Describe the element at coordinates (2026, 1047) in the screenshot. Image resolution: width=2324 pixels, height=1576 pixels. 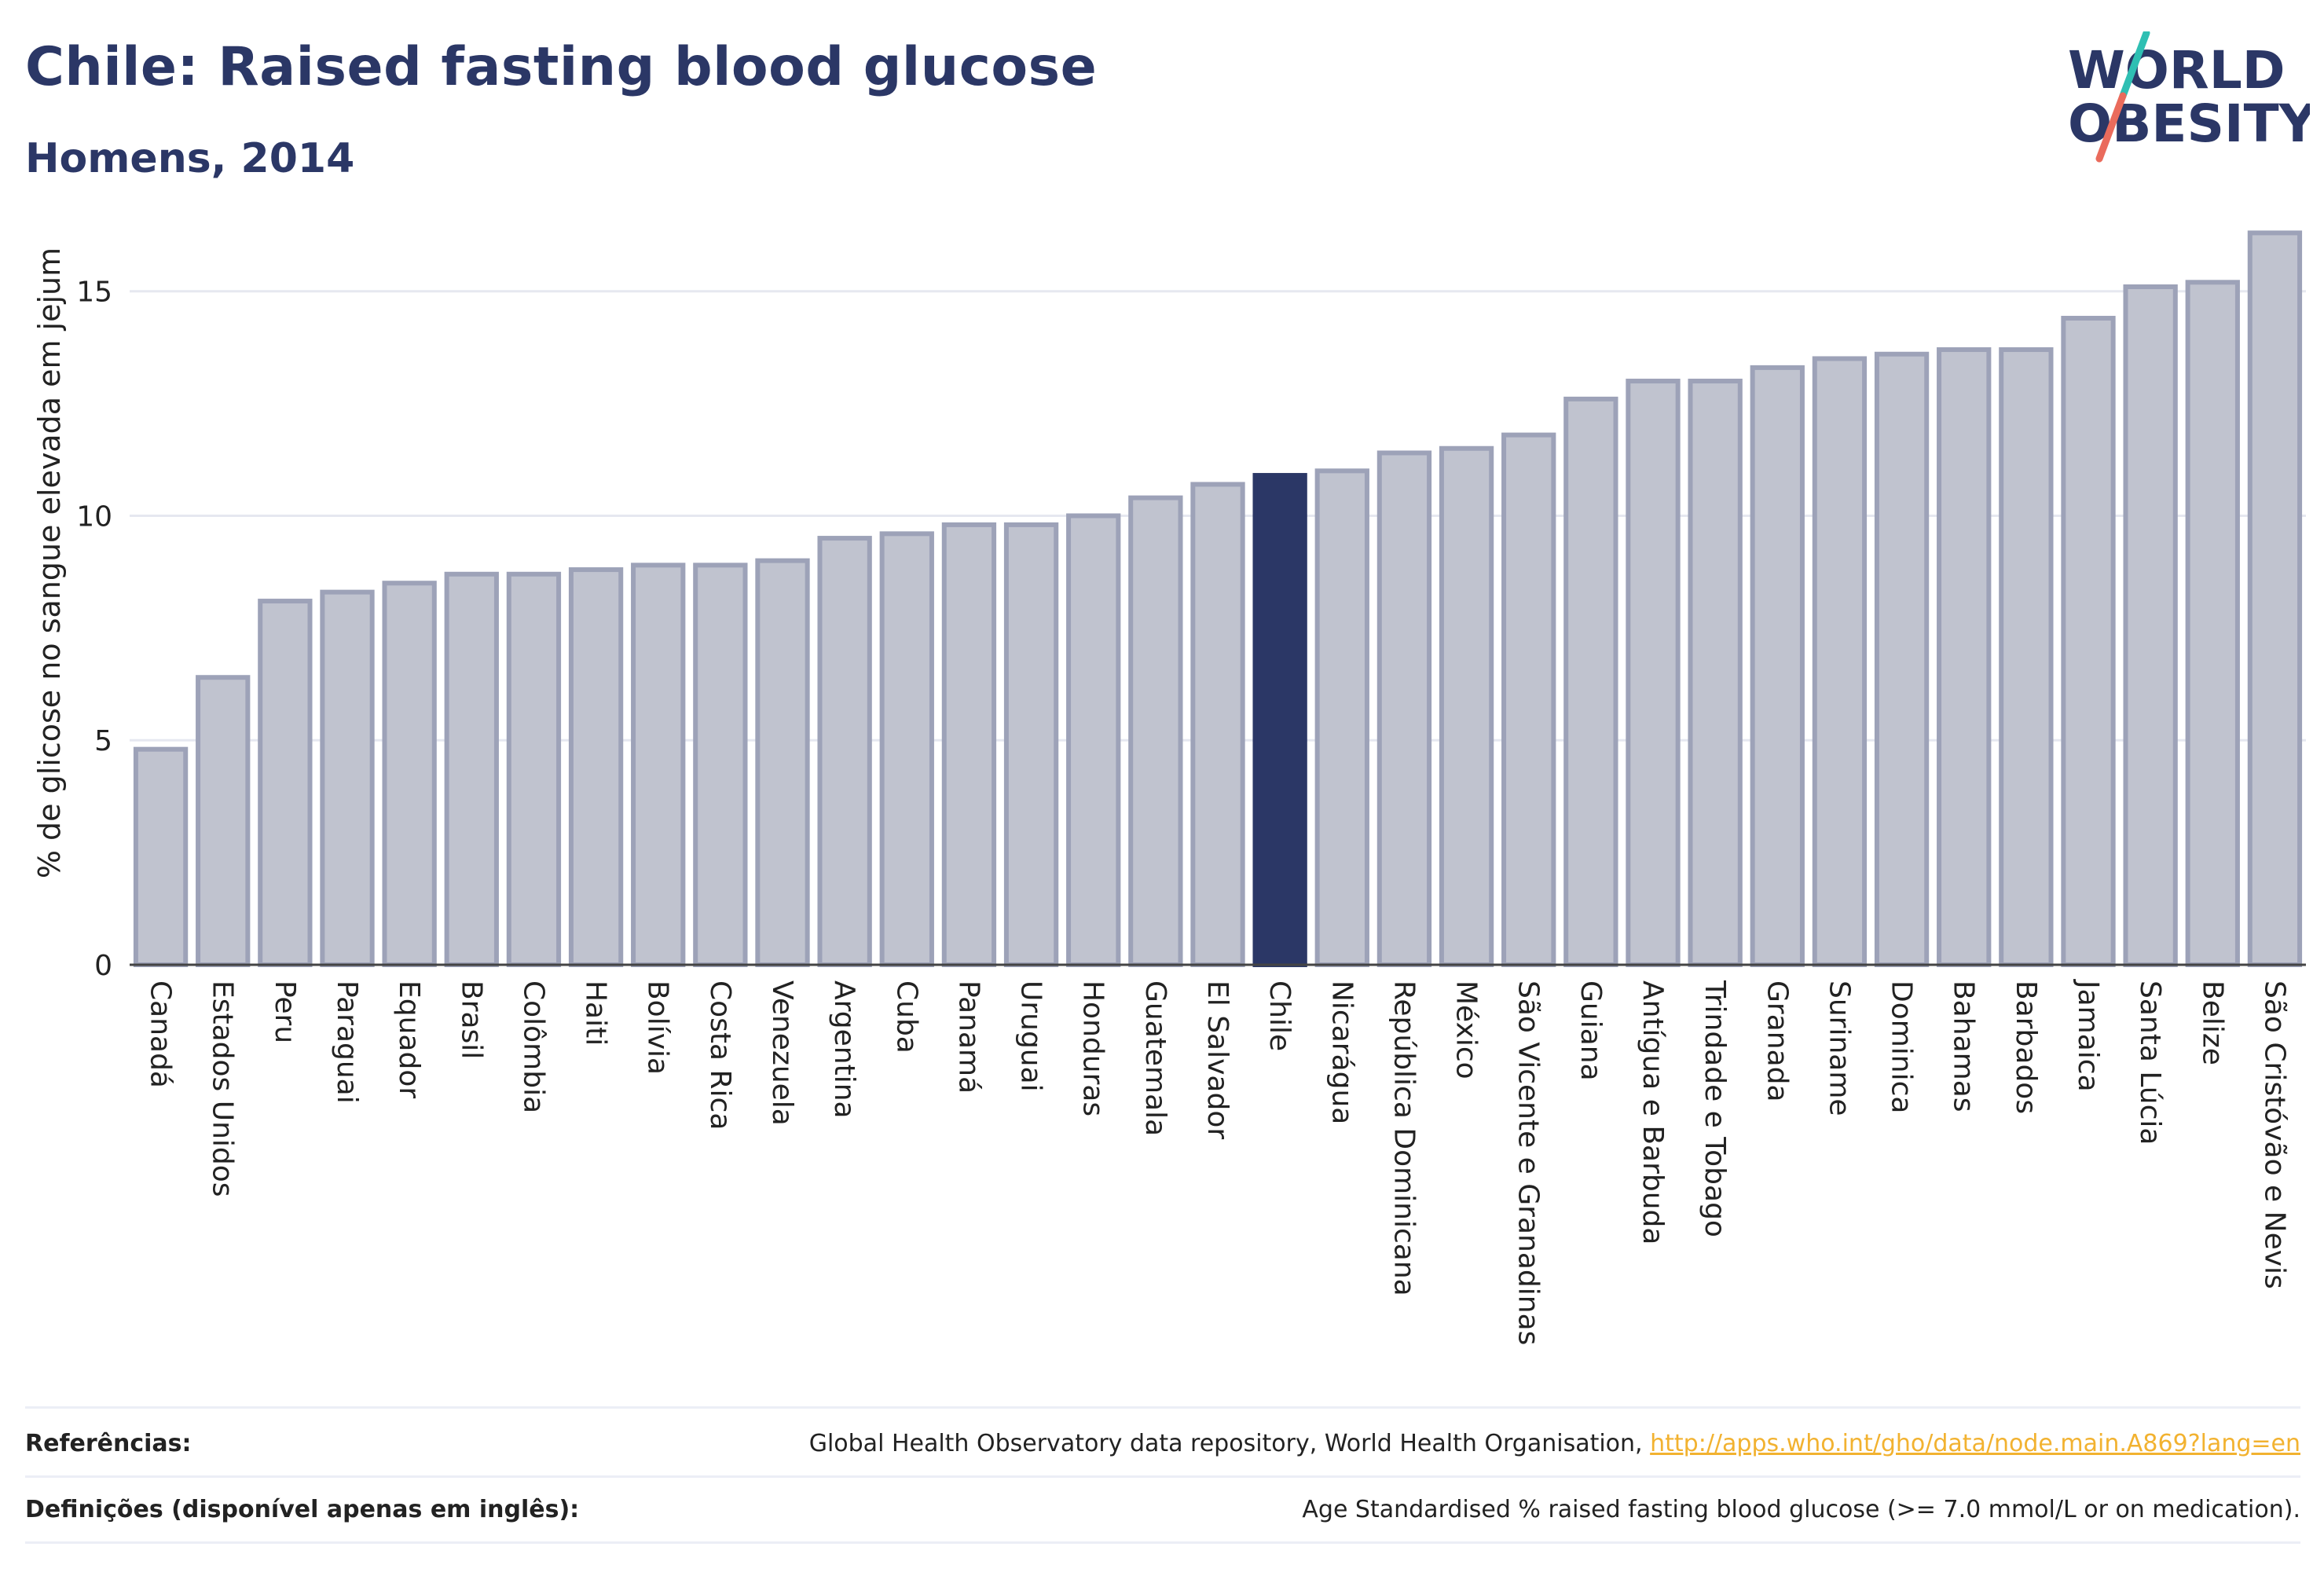
I see `x-tick-label: Barbados` at that location.